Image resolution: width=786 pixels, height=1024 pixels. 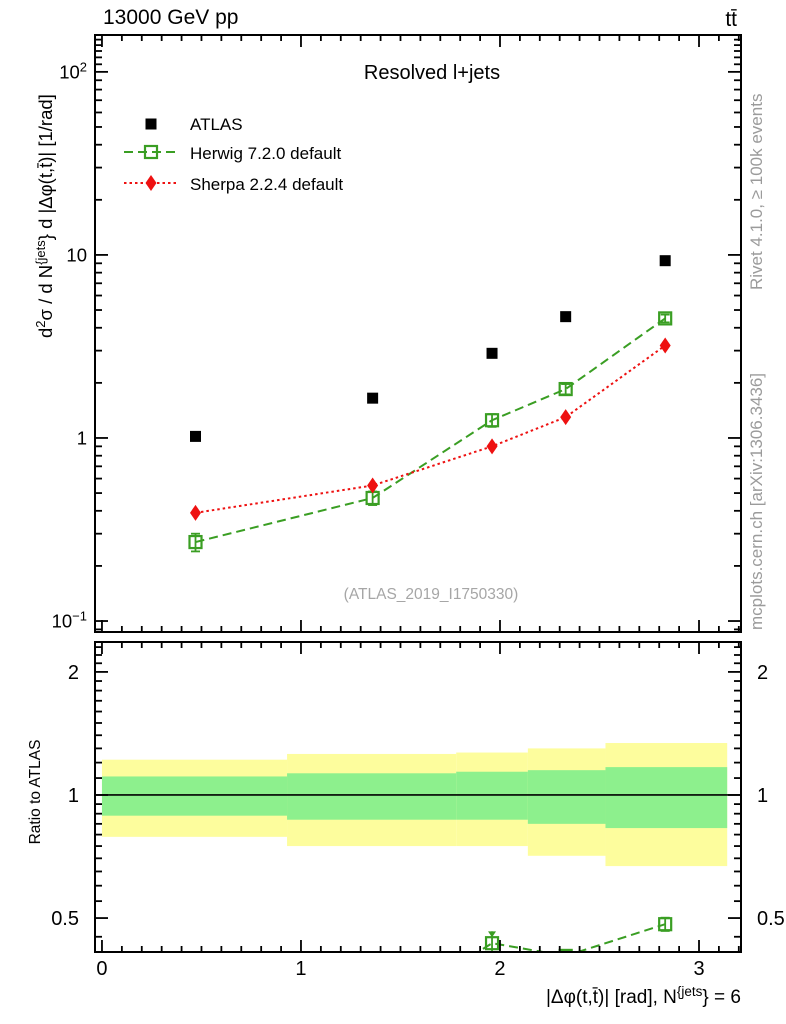 I want to click on legend-label-sherpa: Sherpa 2.2.4 default, so click(x=266, y=184).